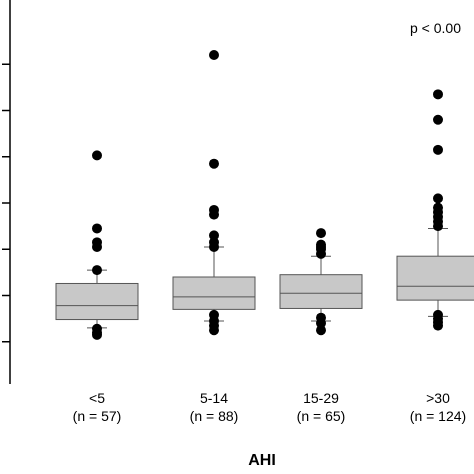 The image size is (474, 474). Describe the element at coordinates (438, 398) in the screenshot. I see `x-tick-label: >30` at that location.